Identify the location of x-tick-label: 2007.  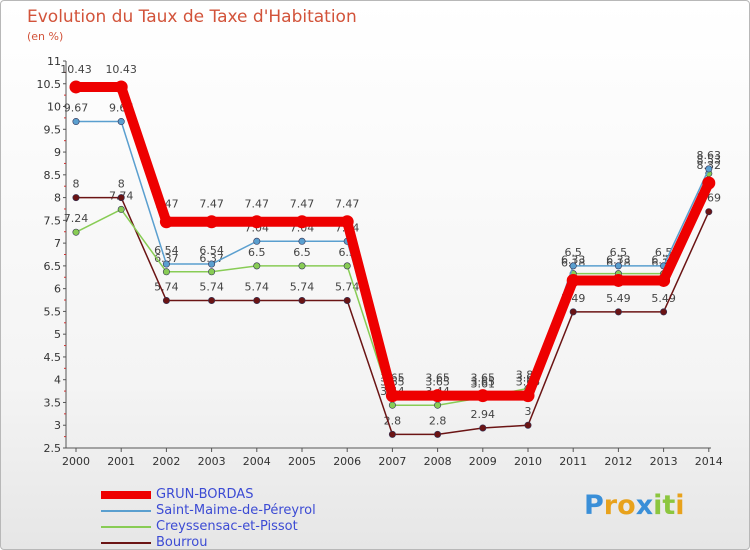
(392, 461).